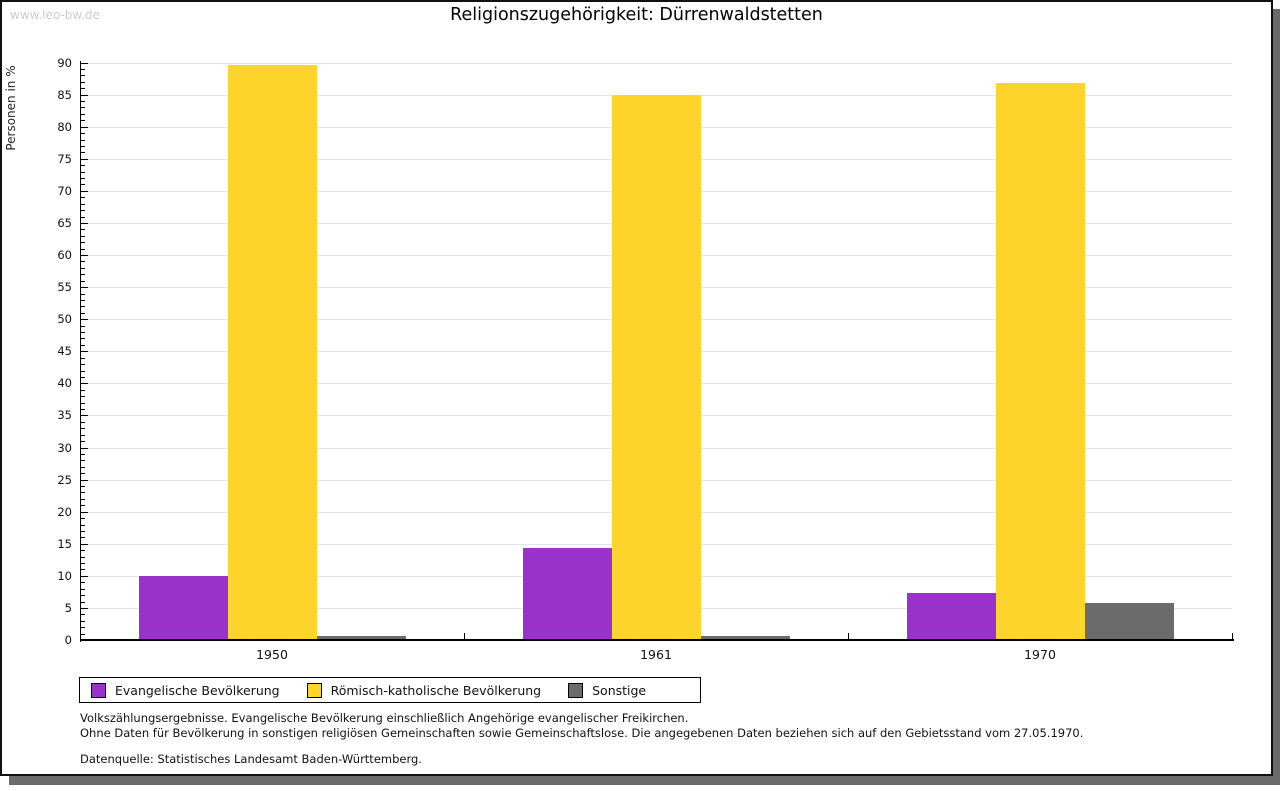  I want to click on x-axis-line, so click(657, 640).